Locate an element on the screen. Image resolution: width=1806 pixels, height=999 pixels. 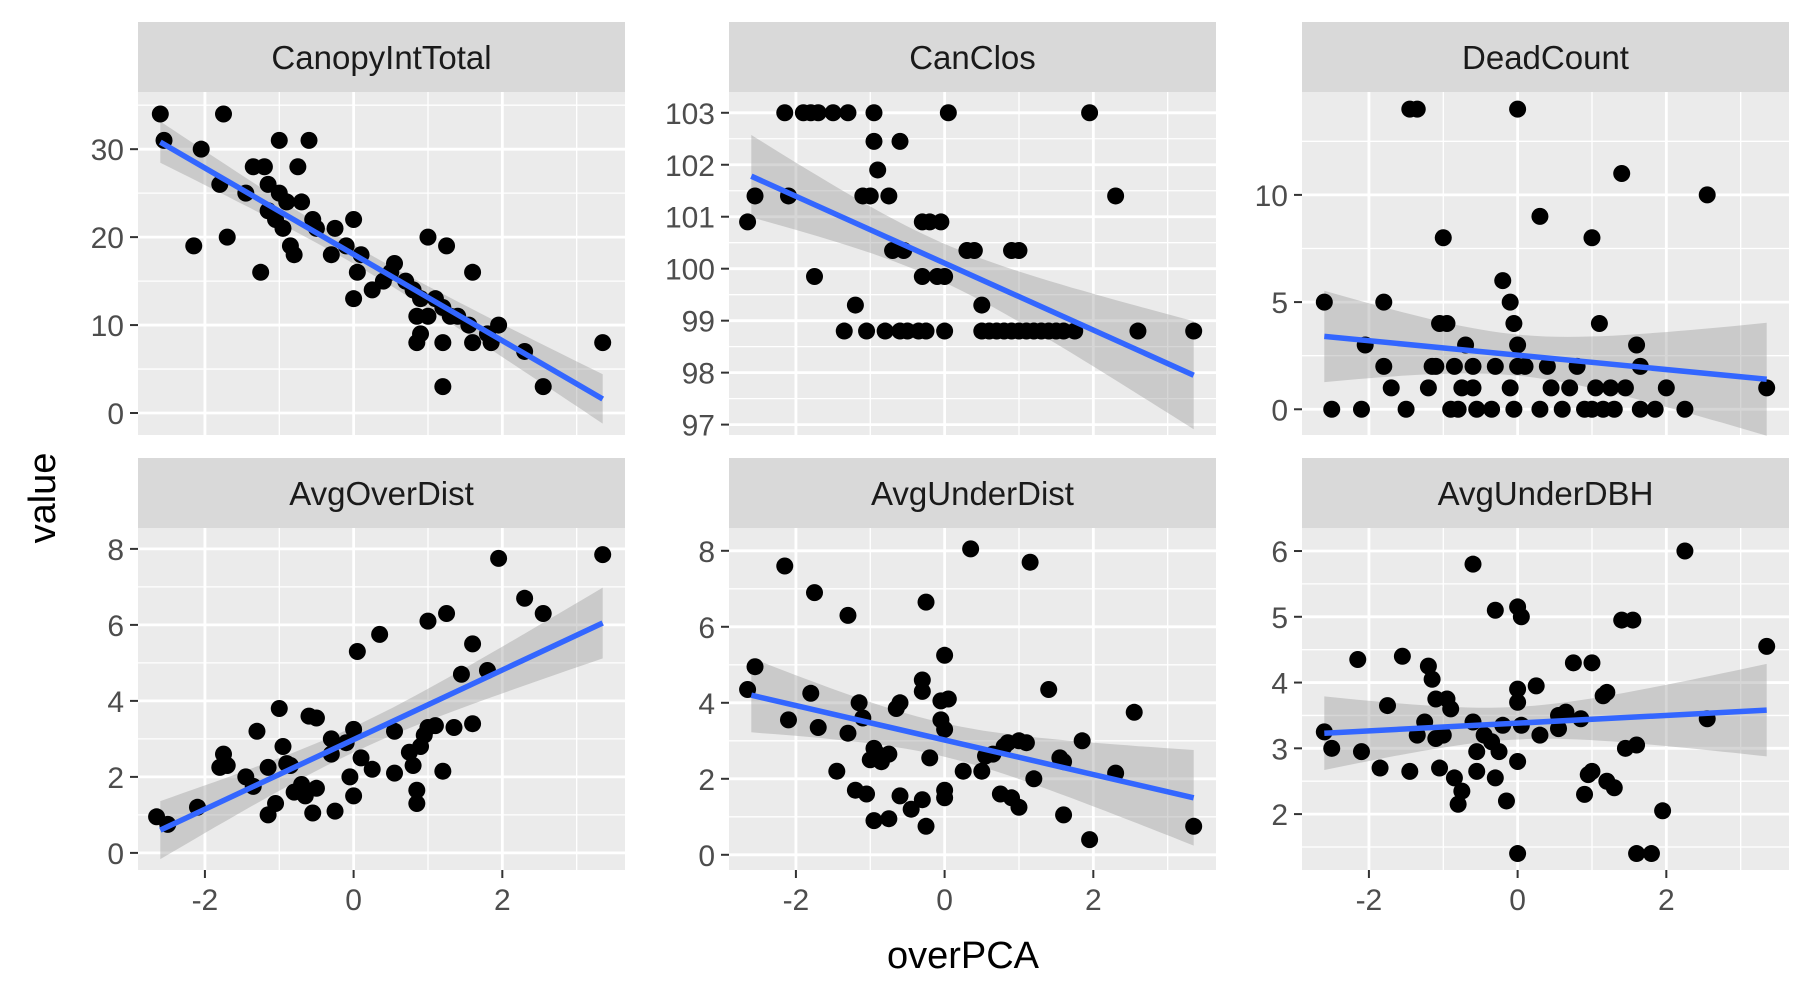
y-tick-label: 98 is located at coordinates (698, 374).